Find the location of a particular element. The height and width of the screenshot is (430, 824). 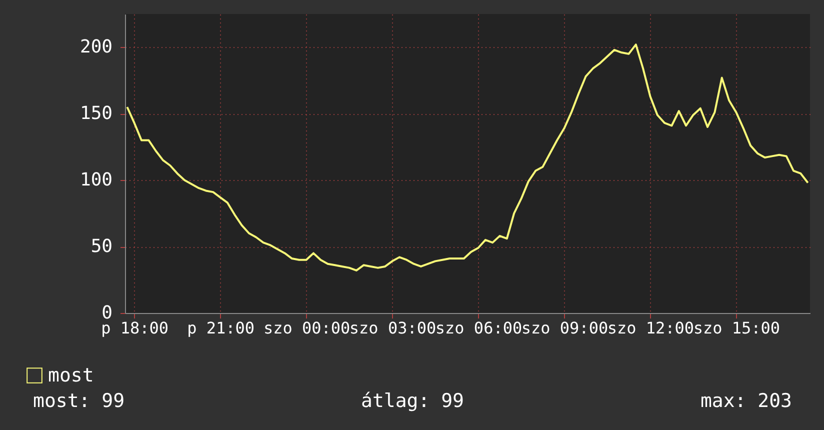

y-tick-label: 150 is located at coordinates (96, 113).